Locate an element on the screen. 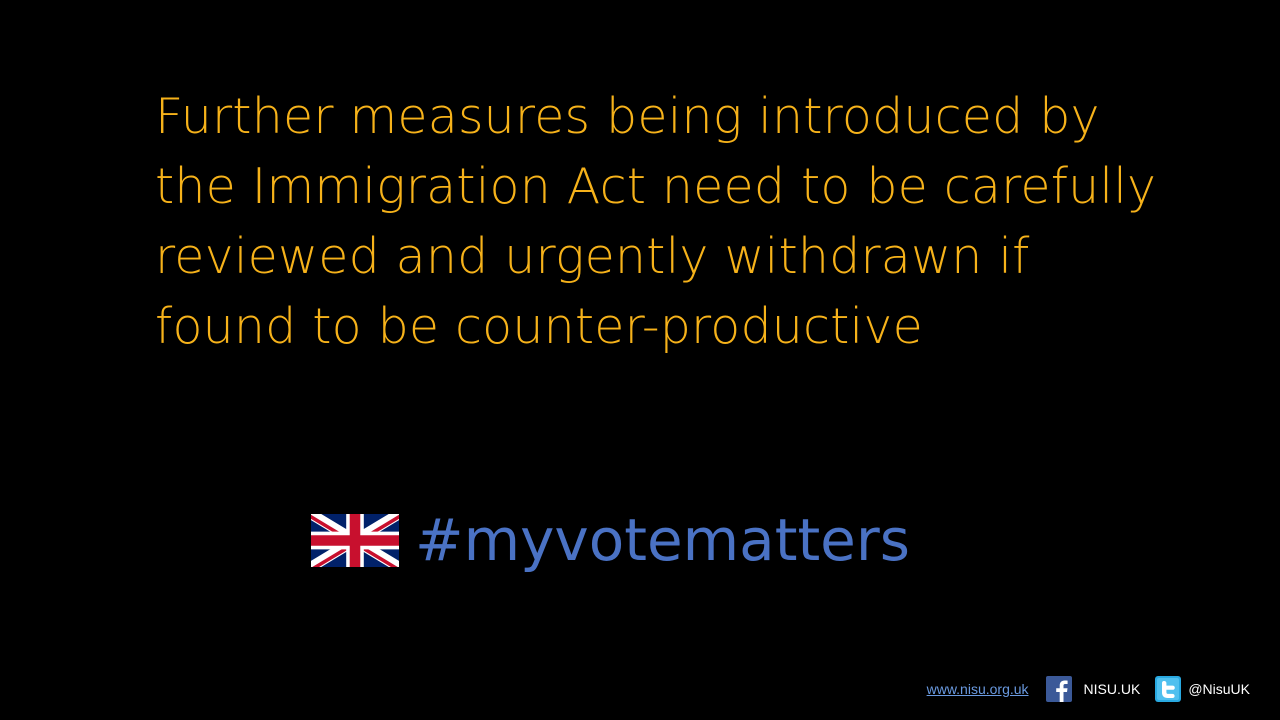  hashtag-row: #myvotematters is located at coordinates (610, 540).